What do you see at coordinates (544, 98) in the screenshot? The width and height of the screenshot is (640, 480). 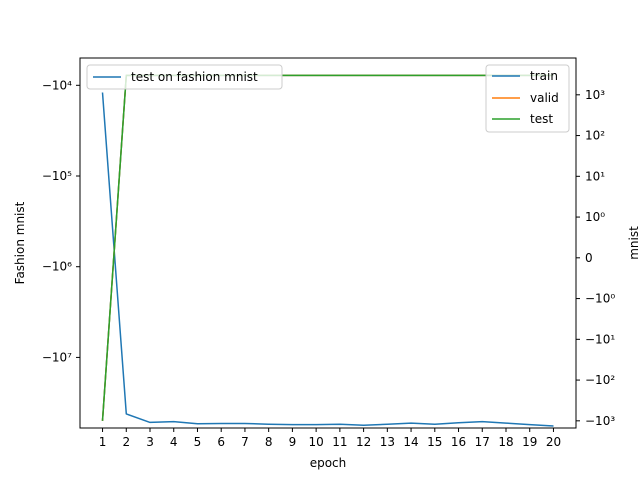 I see `right-legend-label-valid: valid` at bounding box center [544, 98].